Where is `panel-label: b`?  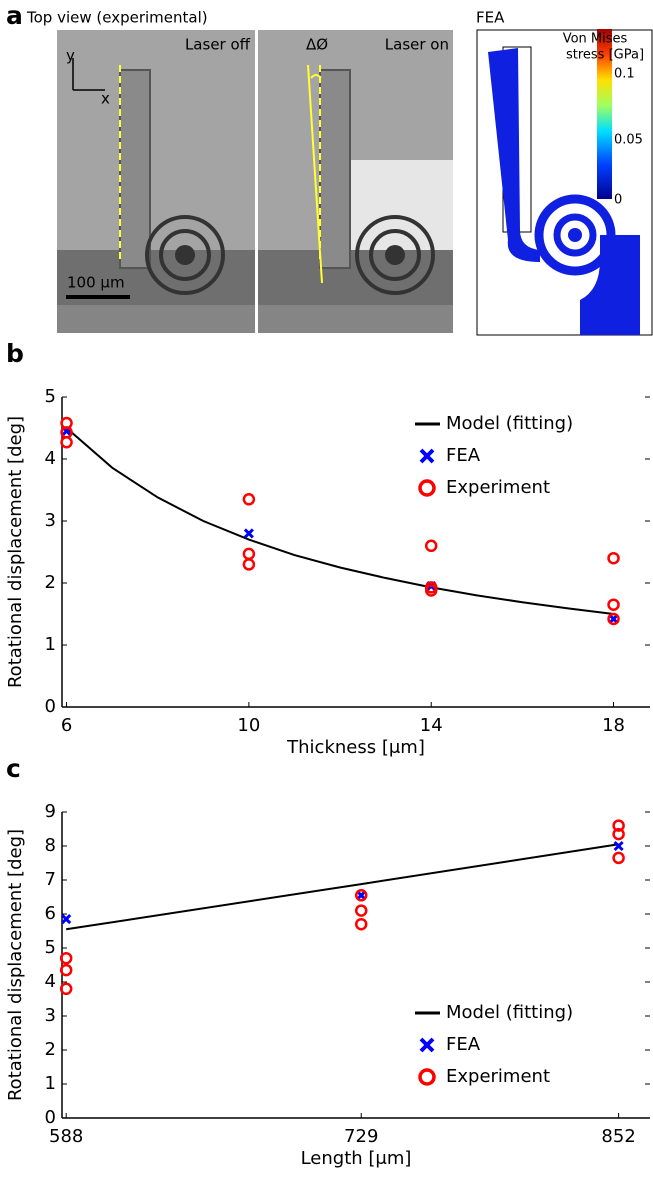 panel-label: b is located at coordinates (15, 353).